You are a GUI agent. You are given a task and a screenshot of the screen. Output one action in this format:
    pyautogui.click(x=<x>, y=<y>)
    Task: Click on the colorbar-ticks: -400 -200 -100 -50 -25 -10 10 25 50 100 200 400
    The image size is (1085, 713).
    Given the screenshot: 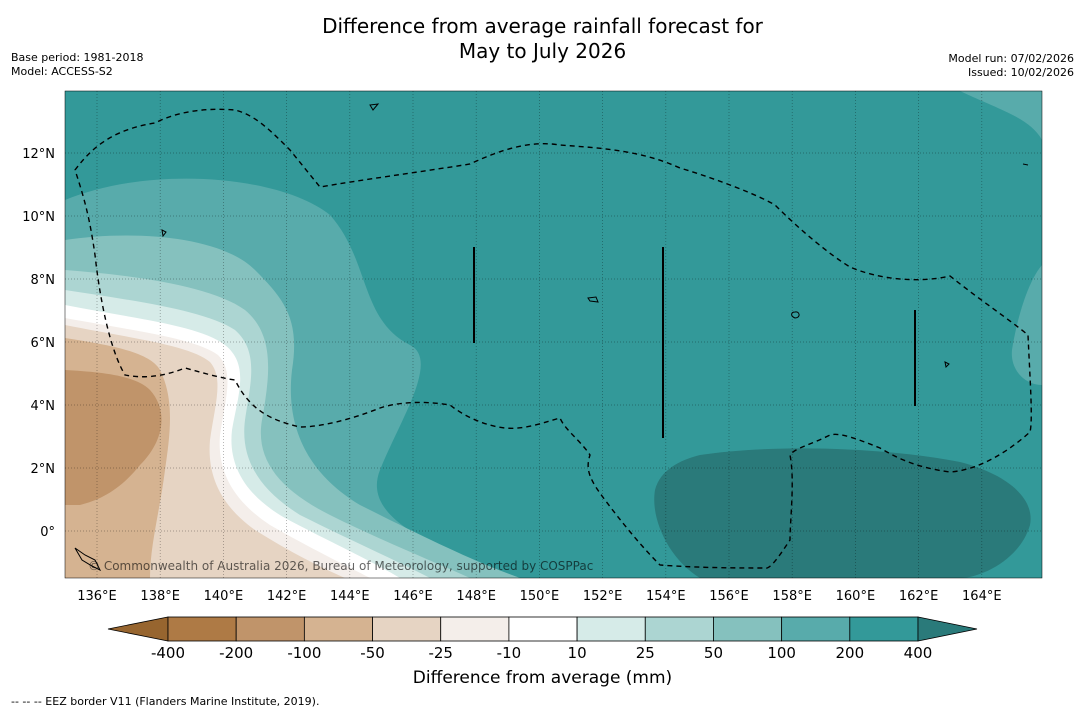 What is the action you would take?
    pyautogui.click(x=541, y=653)
    